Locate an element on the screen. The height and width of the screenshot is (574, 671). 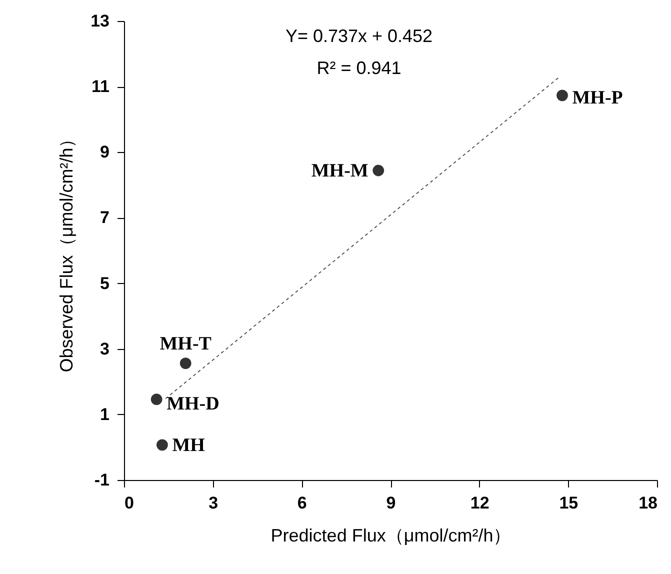
annotation: Y= 0.737x + 0.452 is located at coordinates (359, 36).